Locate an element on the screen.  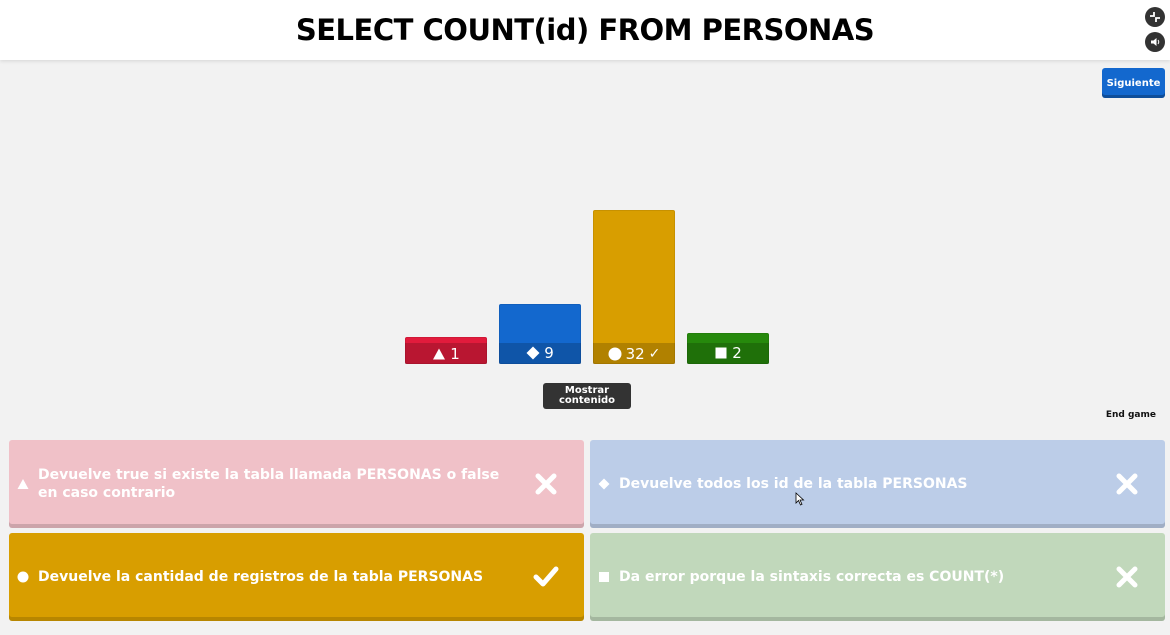
chart-bar-circle: 32 ✓ is located at coordinates (634, 287).